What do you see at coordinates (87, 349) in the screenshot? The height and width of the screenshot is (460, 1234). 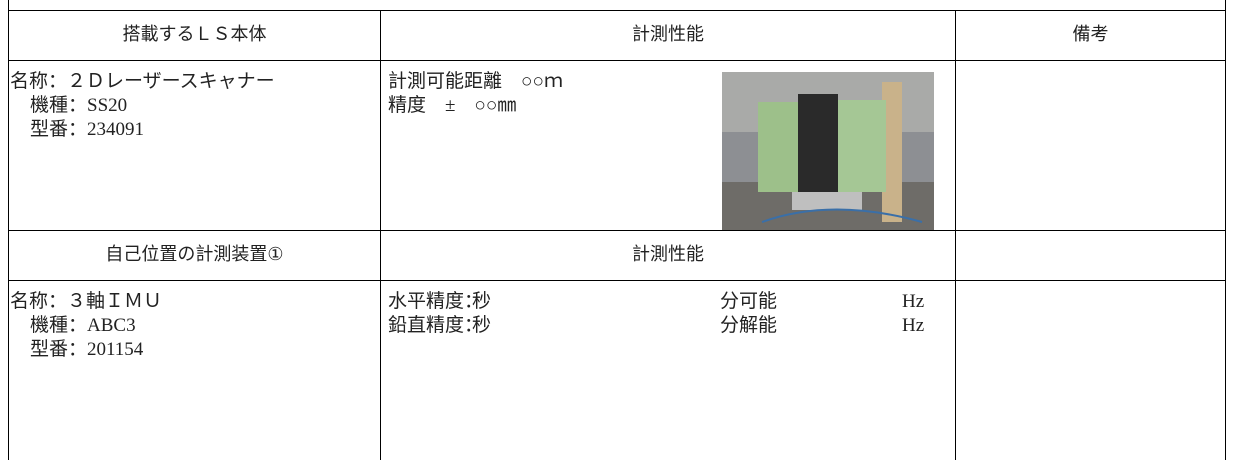 I see `device-line: 型番：201154` at bounding box center [87, 349].